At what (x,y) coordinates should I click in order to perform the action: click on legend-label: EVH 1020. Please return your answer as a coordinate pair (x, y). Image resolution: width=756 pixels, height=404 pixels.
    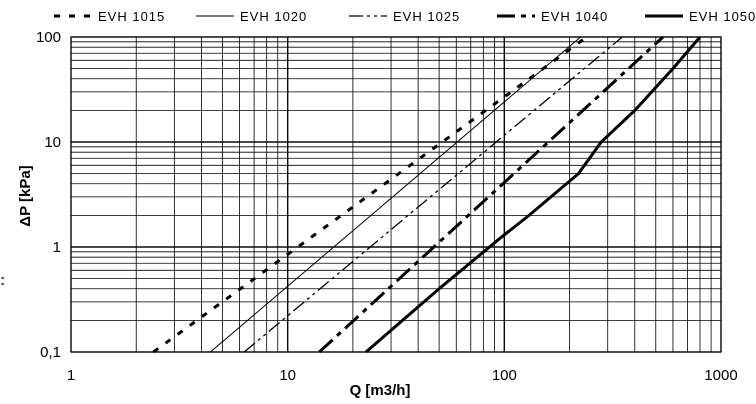
    Looking at the image, I should click on (273, 16).